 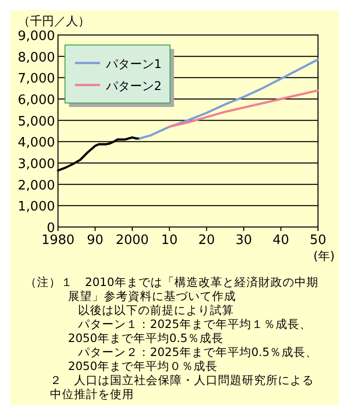 What do you see at coordinates (156, 310) in the screenshot?
I see `text: 以後は以下の前提により試算` at bounding box center [156, 310].